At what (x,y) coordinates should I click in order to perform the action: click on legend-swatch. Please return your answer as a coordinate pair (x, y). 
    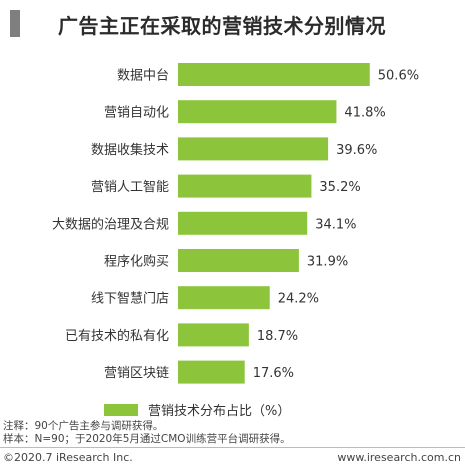
    Looking at the image, I should click on (121, 409).